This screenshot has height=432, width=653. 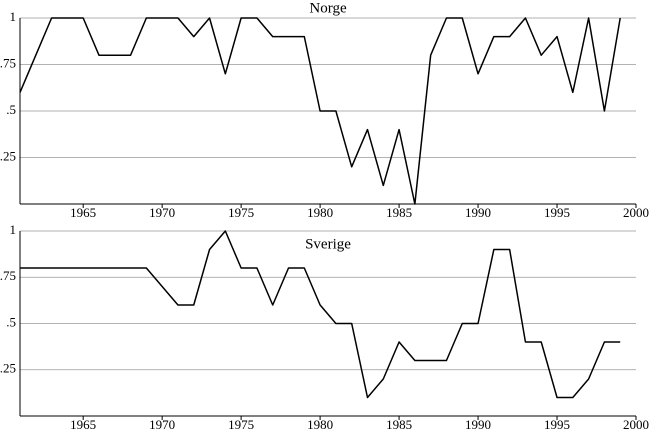 I want to click on chart-title: Norge, so click(x=328, y=8).